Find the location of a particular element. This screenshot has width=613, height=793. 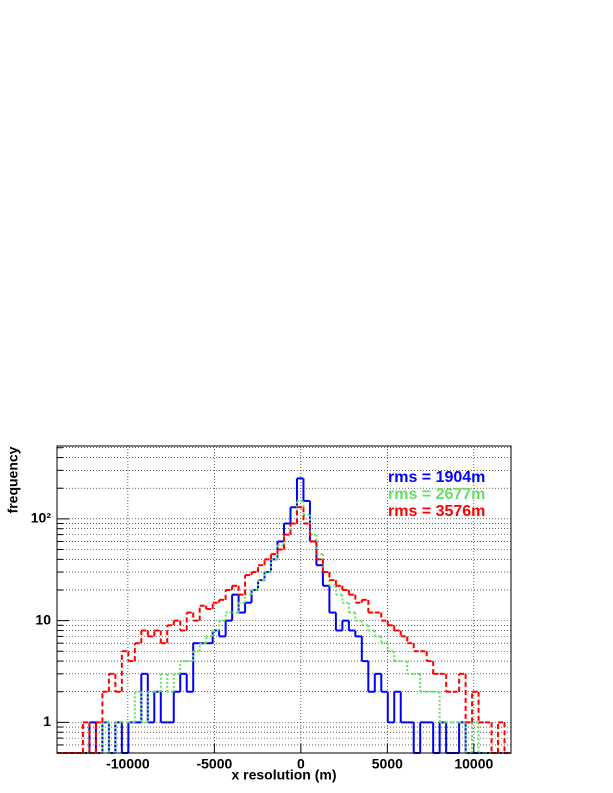

y-tick-label: 1 is located at coordinates (47, 721).